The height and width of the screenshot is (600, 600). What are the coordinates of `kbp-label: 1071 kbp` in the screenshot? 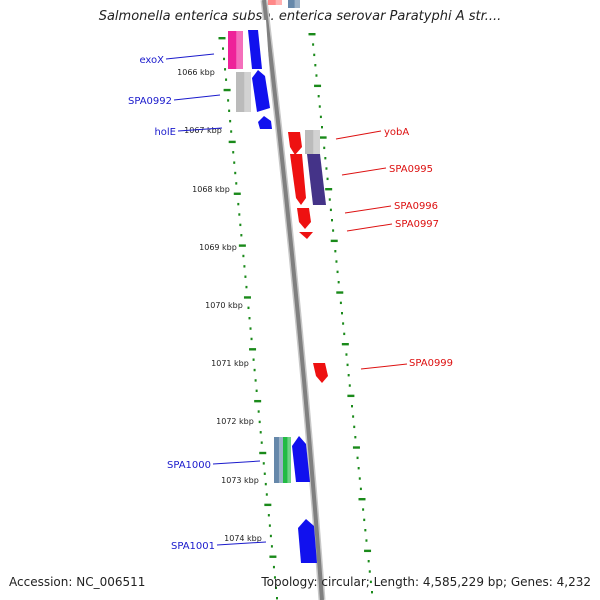 It's located at (230, 363).